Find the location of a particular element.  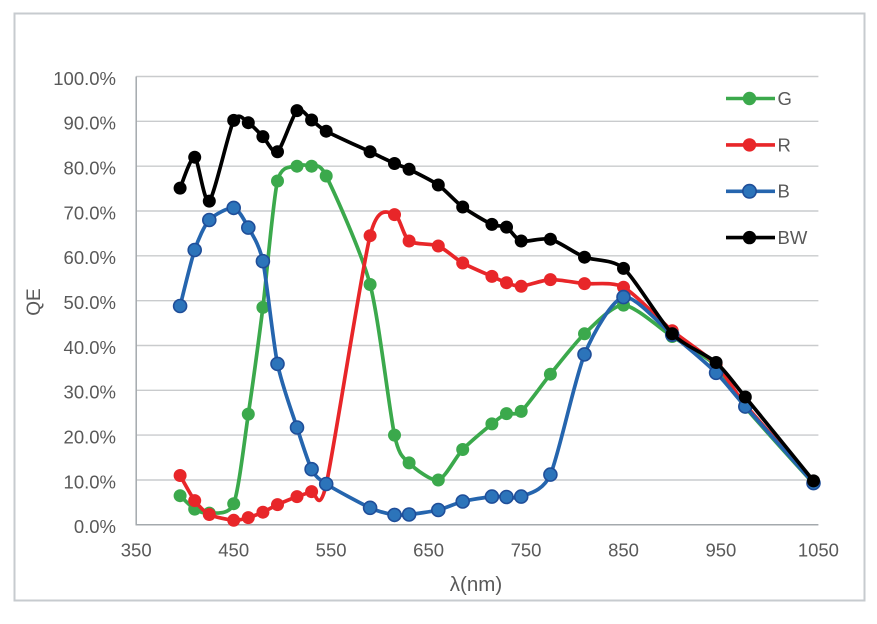

svg-text: QE is located at coordinates (34, 301).